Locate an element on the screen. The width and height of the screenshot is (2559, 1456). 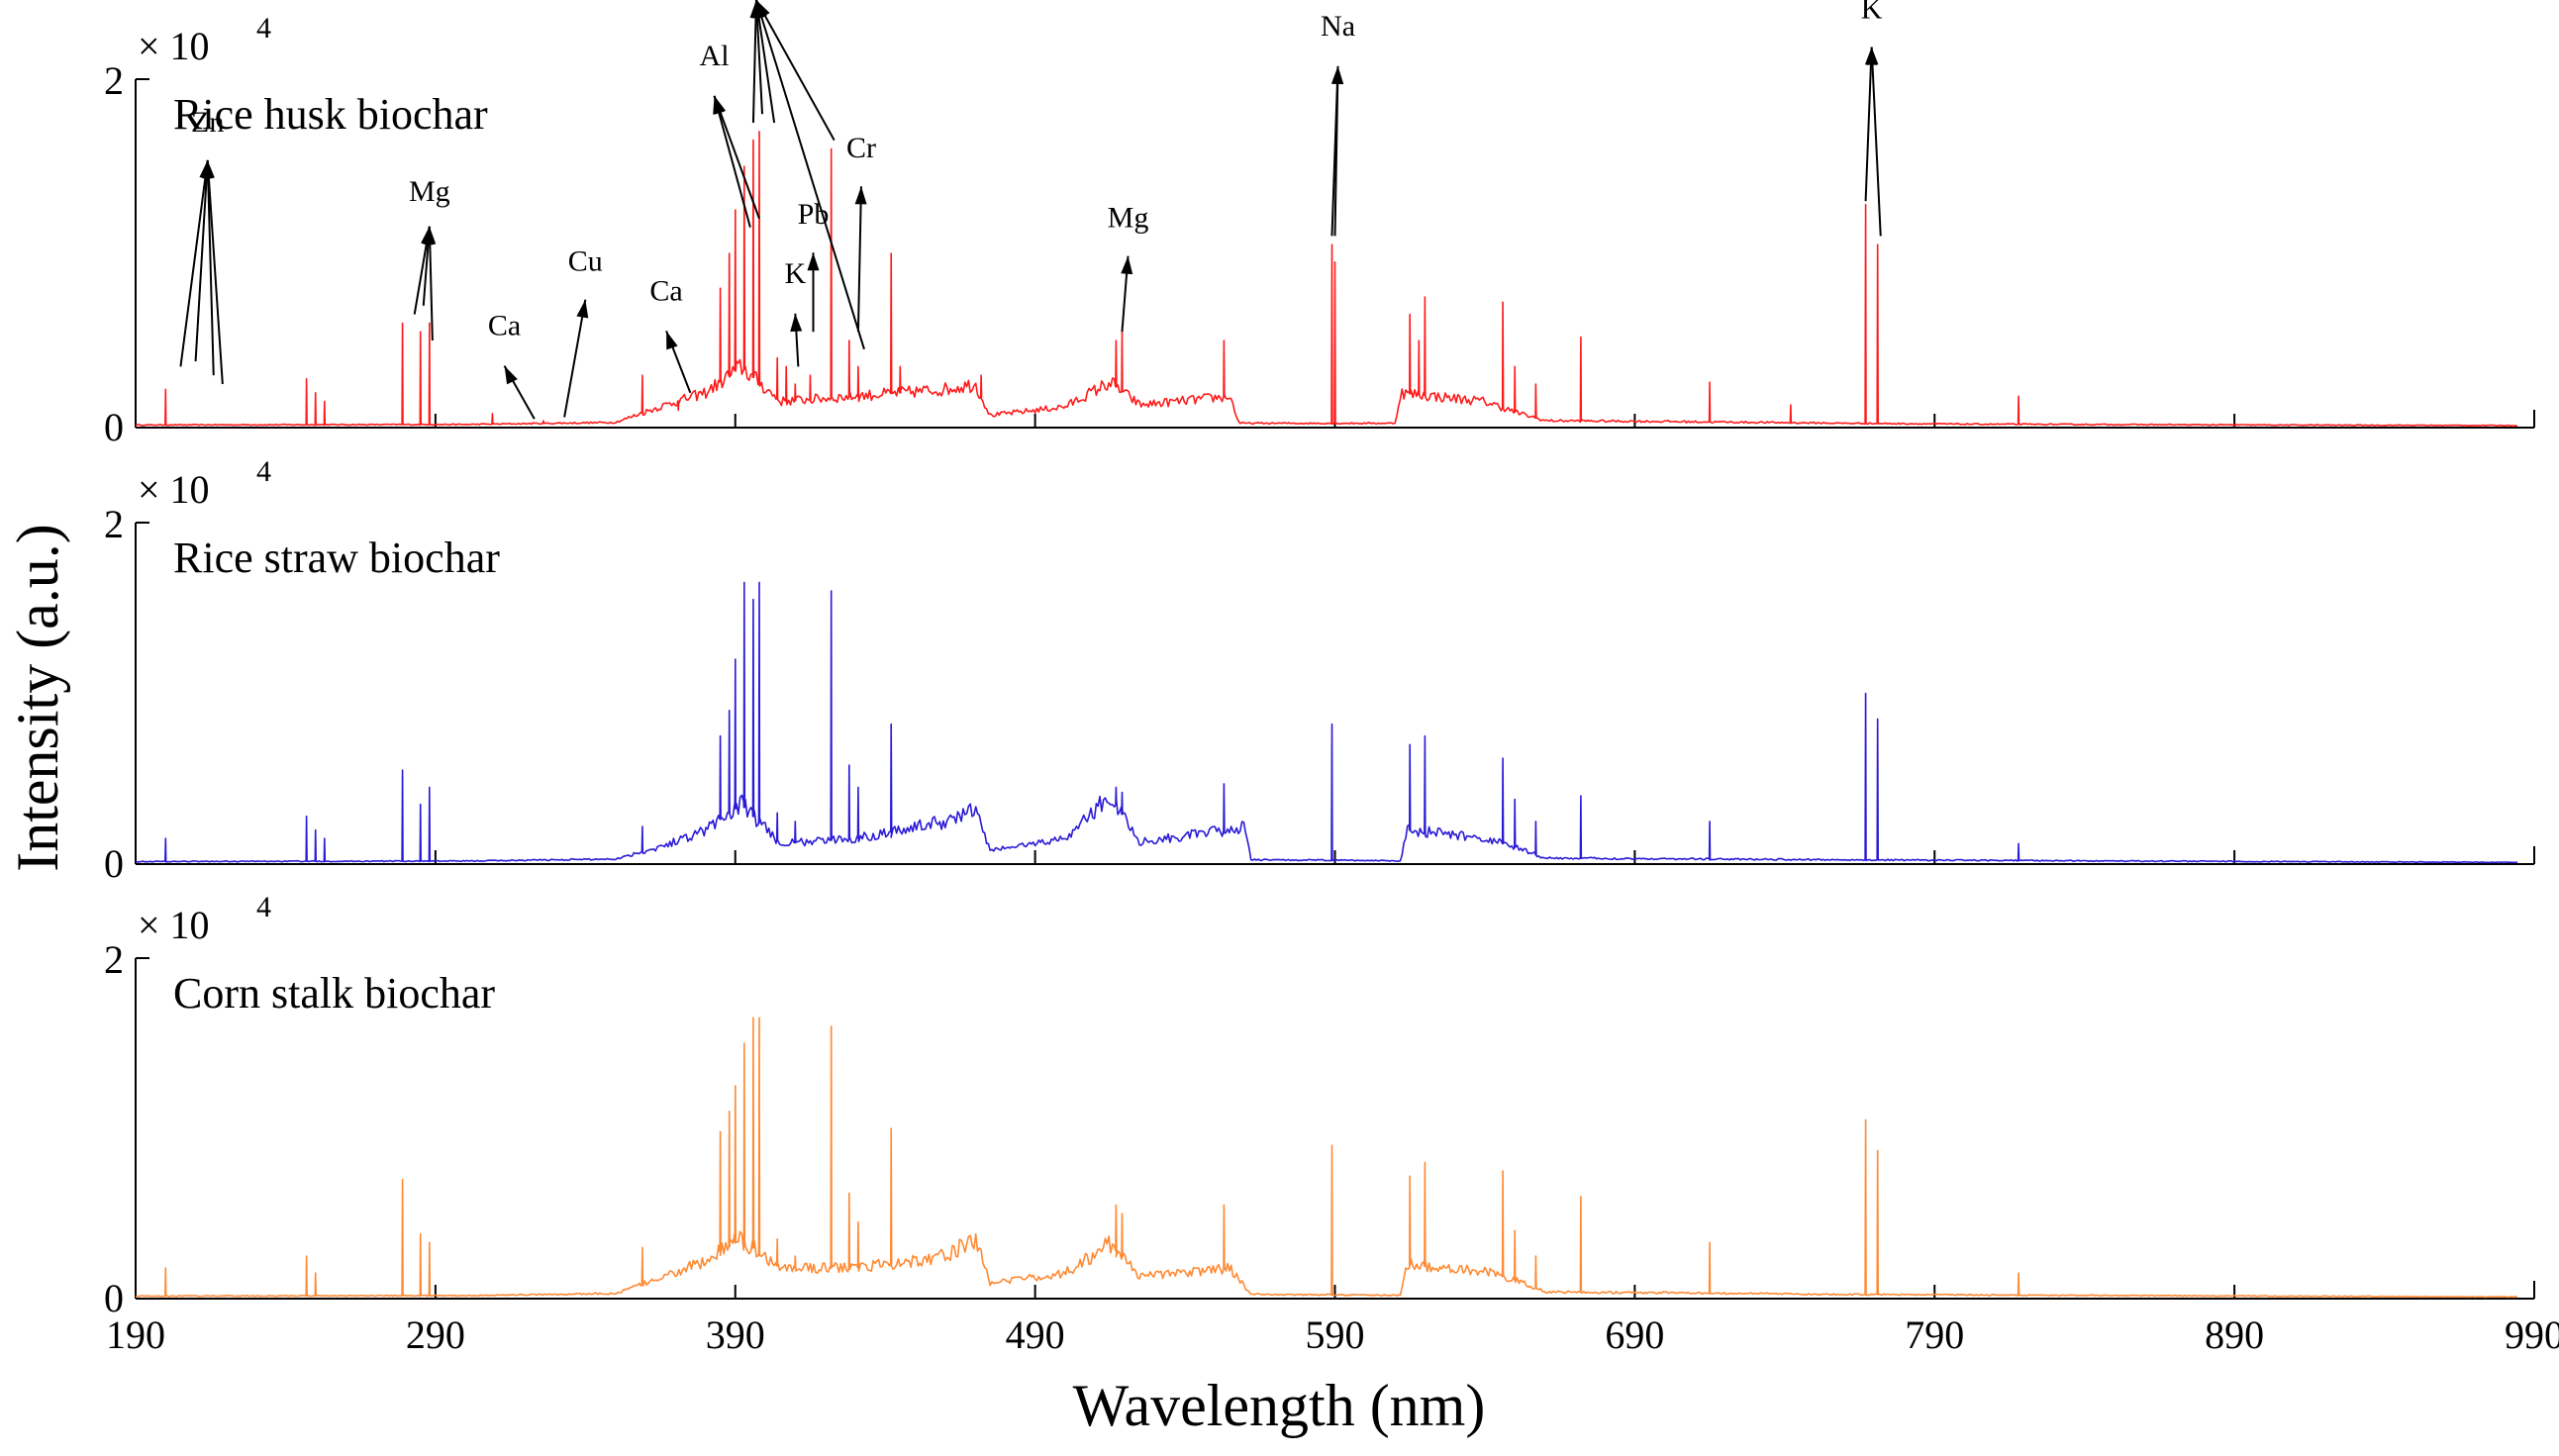
peak-annotation-label: Al is located at coordinates (715, 56).